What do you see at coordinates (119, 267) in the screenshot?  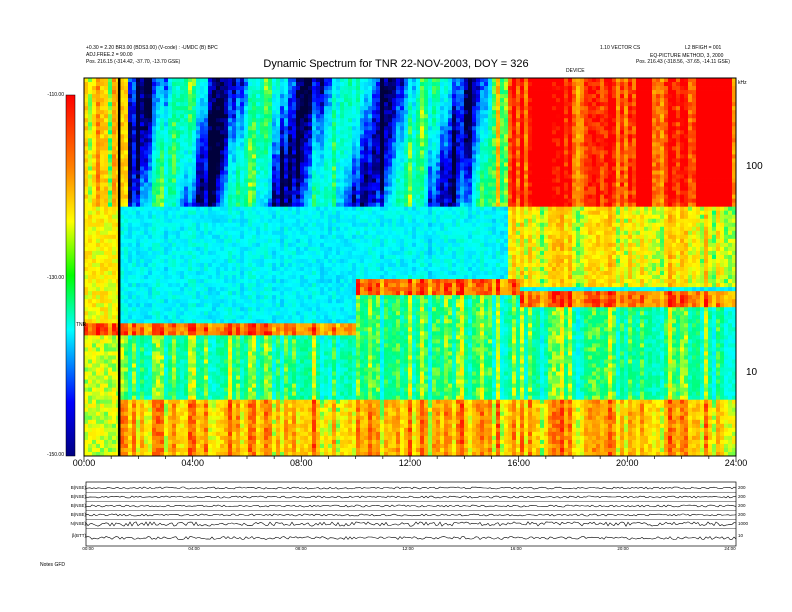 I see `data-gap-line` at bounding box center [119, 267].